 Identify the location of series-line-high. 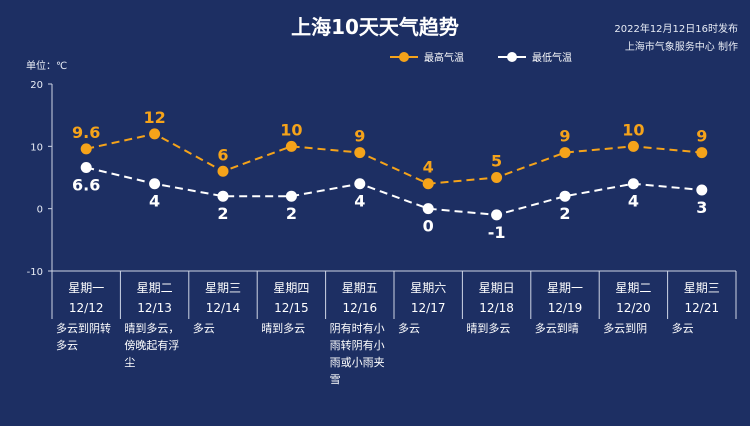
(393, 158).